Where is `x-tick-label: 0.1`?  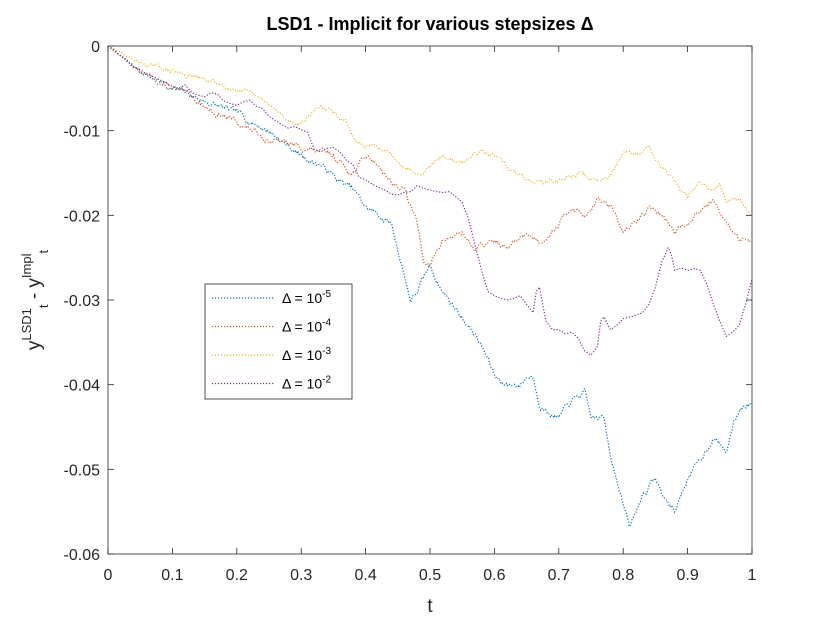
x-tick-label: 0.1 is located at coordinates (172, 575).